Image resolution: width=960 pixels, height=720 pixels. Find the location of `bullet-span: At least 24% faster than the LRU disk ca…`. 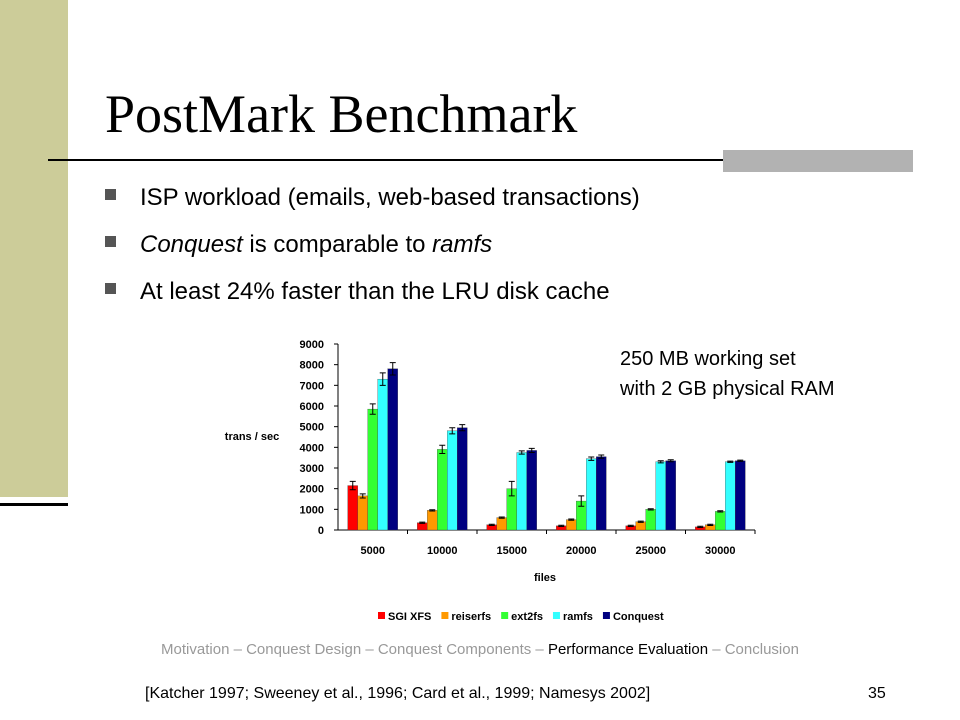

bullet-span: At least 24% faster than the LRU disk ca… is located at coordinates (375, 291).